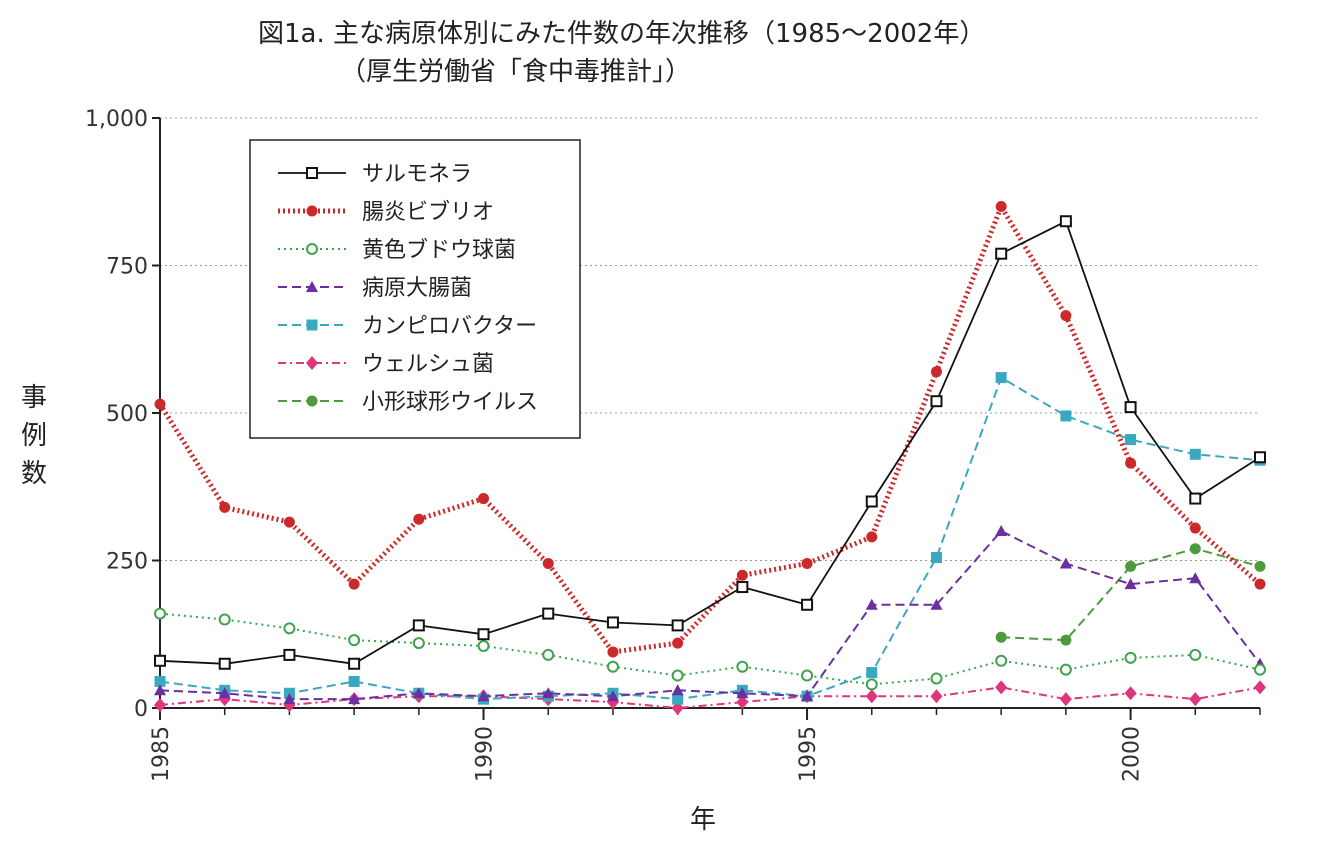 The height and width of the screenshot is (844, 1338). I want to click on legend-label: カンピロバクター, so click(449, 326).